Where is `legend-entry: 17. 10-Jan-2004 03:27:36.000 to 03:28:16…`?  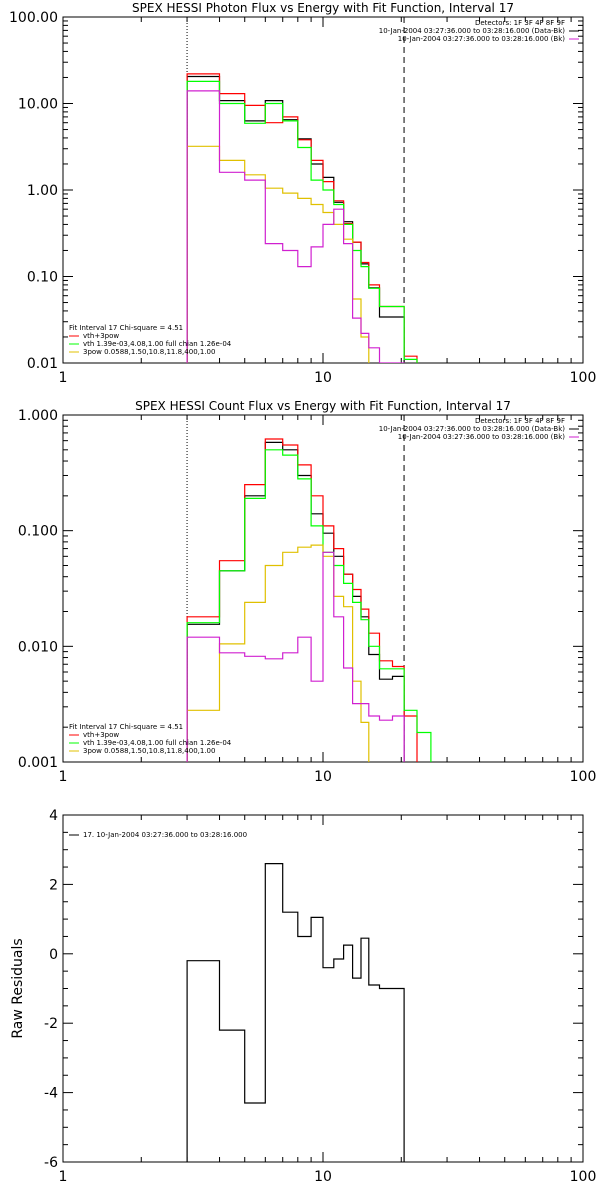 legend-entry: 17. 10-Jan-2004 03:27:36.000 to 03:28:16… is located at coordinates (165, 835).